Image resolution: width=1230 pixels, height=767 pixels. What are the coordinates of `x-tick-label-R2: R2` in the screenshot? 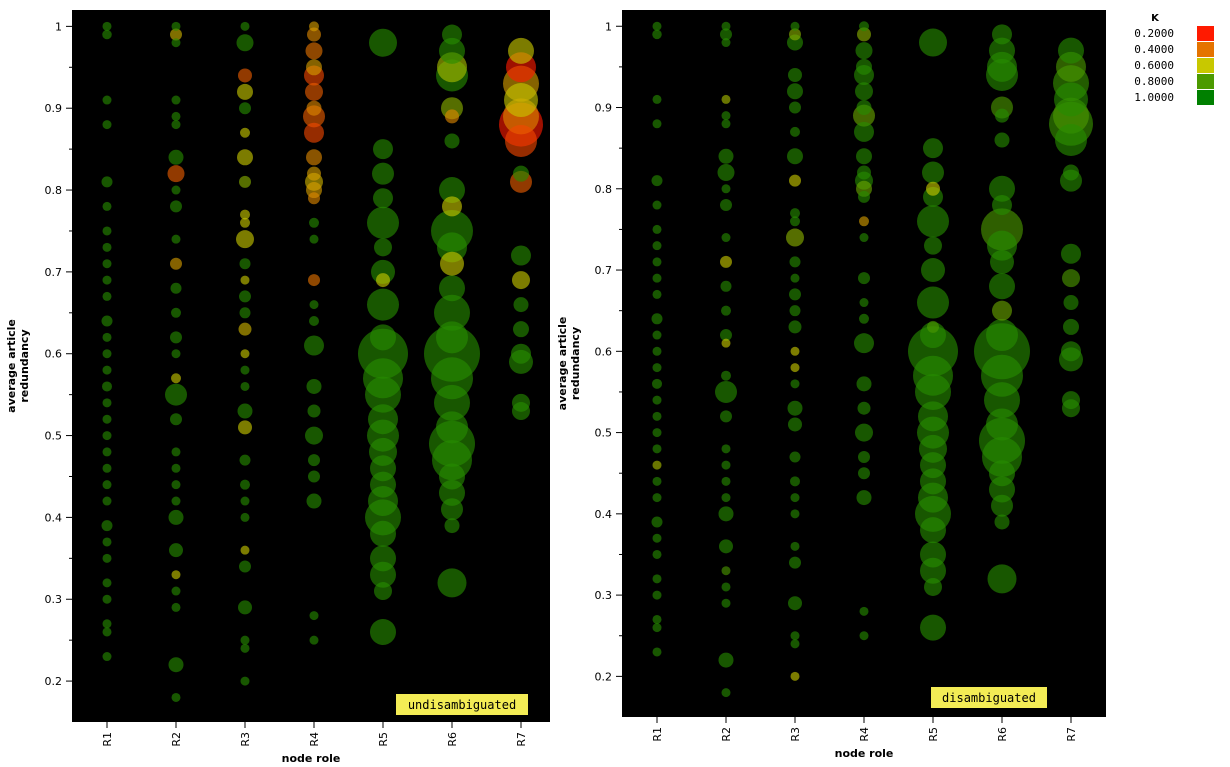 It's located at (176, 739).